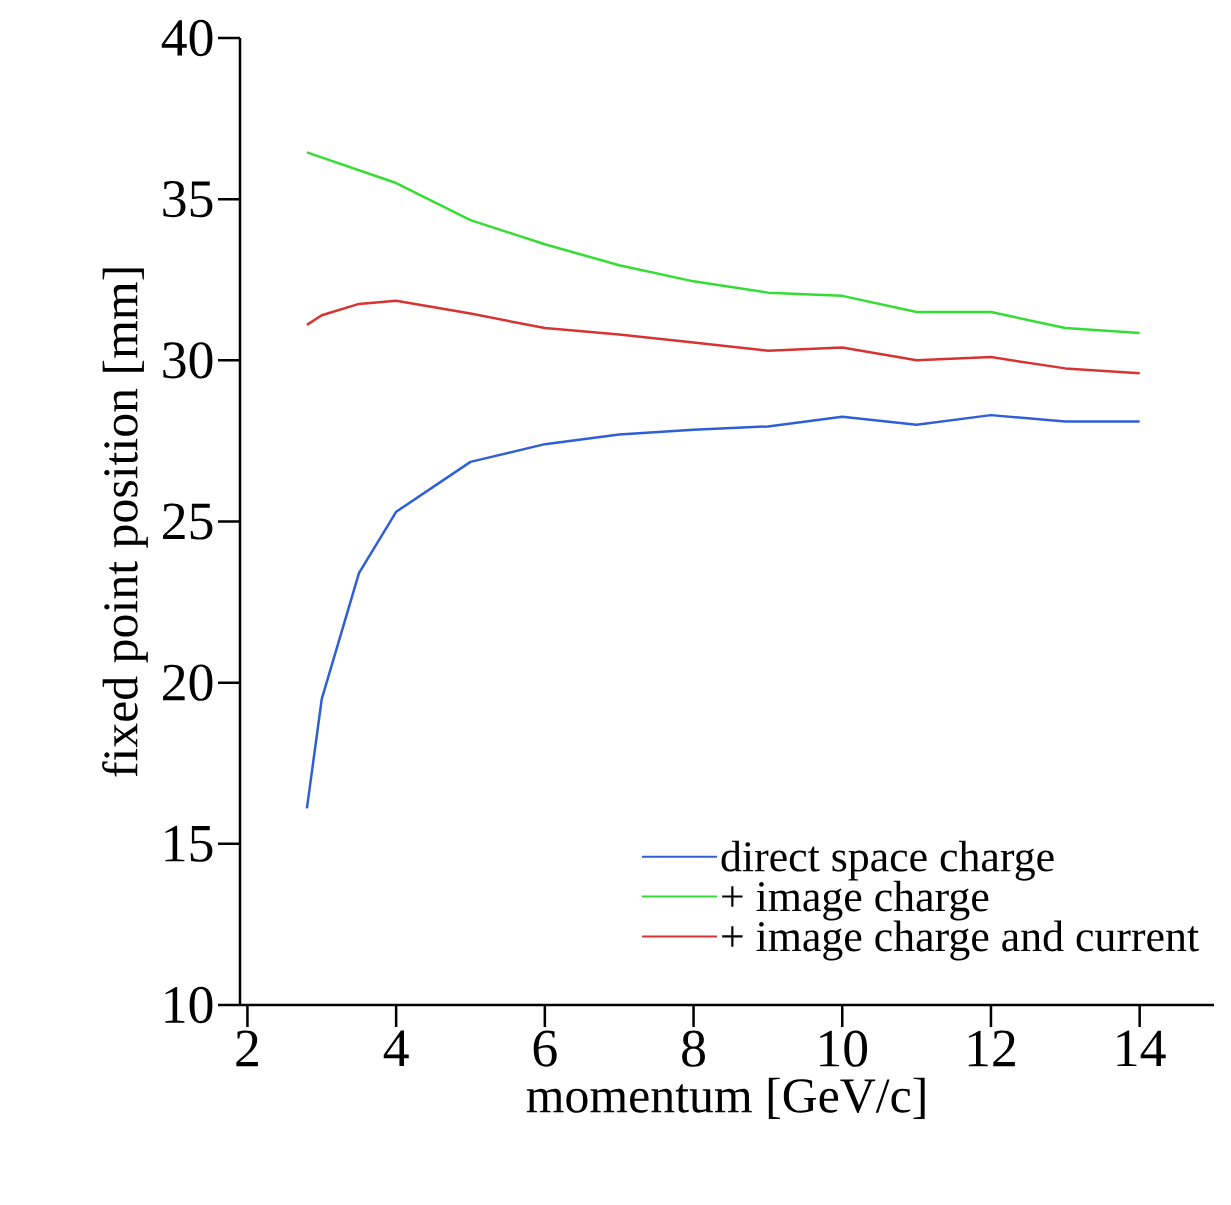 This screenshot has width=1231, height=1205. Describe the element at coordinates (188, 360) in the screenshot. I see `y-tick-label: 30` at that location.